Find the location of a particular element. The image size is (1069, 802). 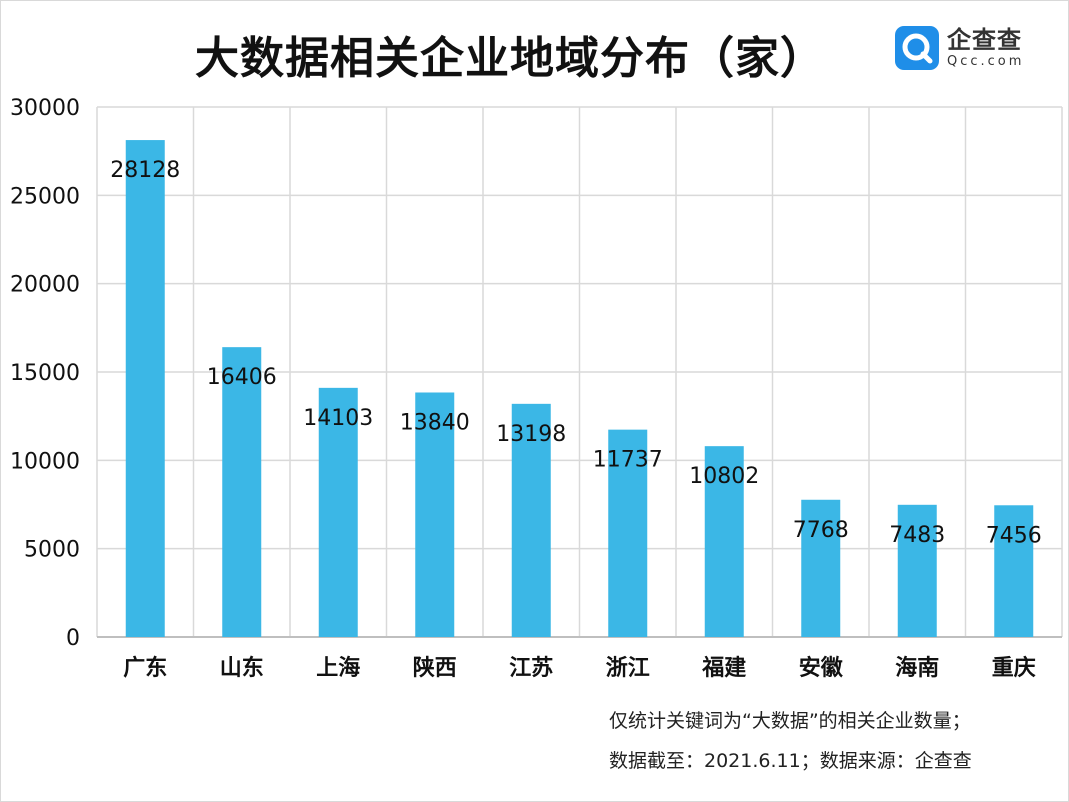

data-label: 7456 is located at coordinates (1014, 535).